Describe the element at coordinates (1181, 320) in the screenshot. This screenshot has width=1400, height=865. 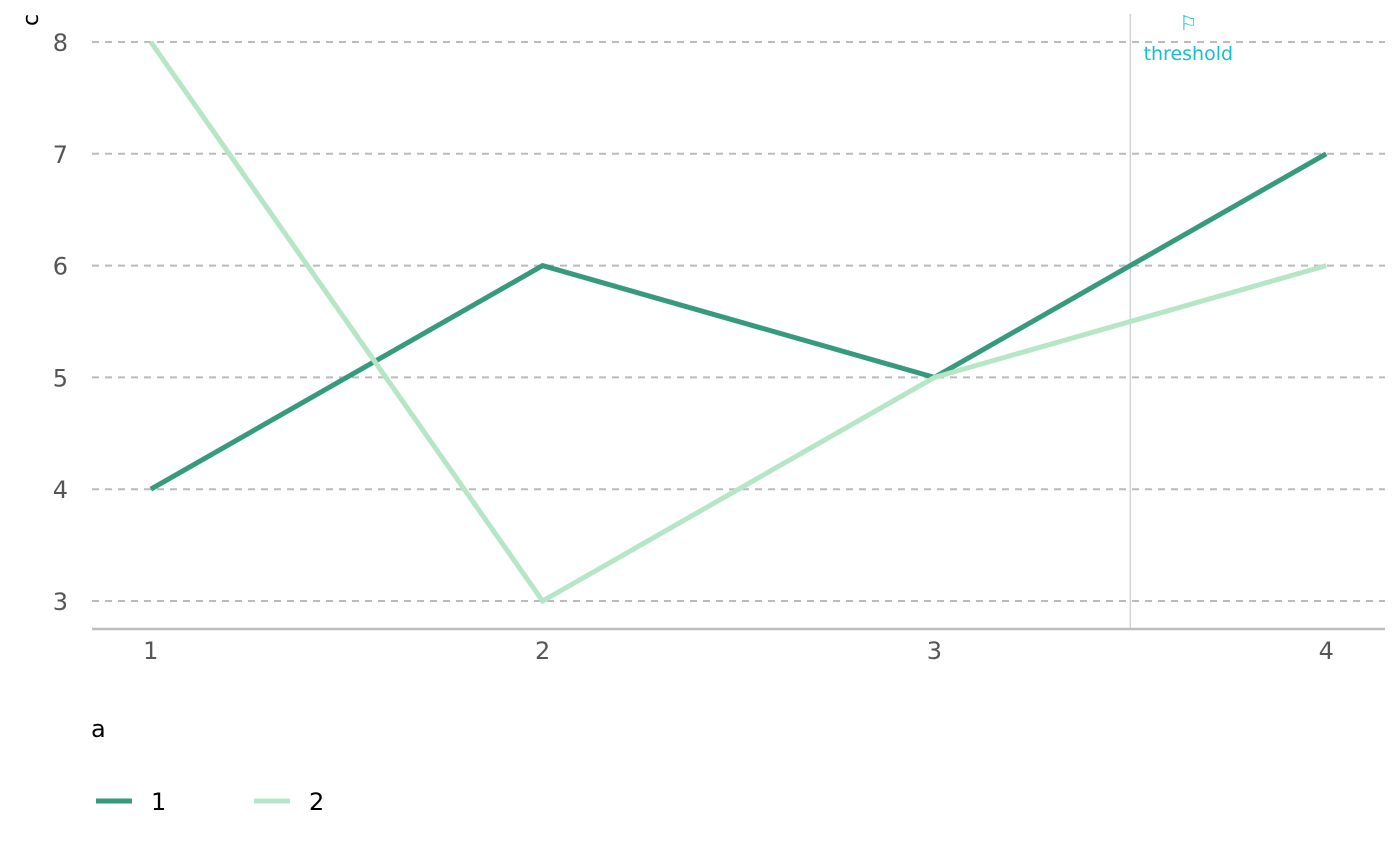
I see `threshold-annotation: ⚐ threshold` at that location.